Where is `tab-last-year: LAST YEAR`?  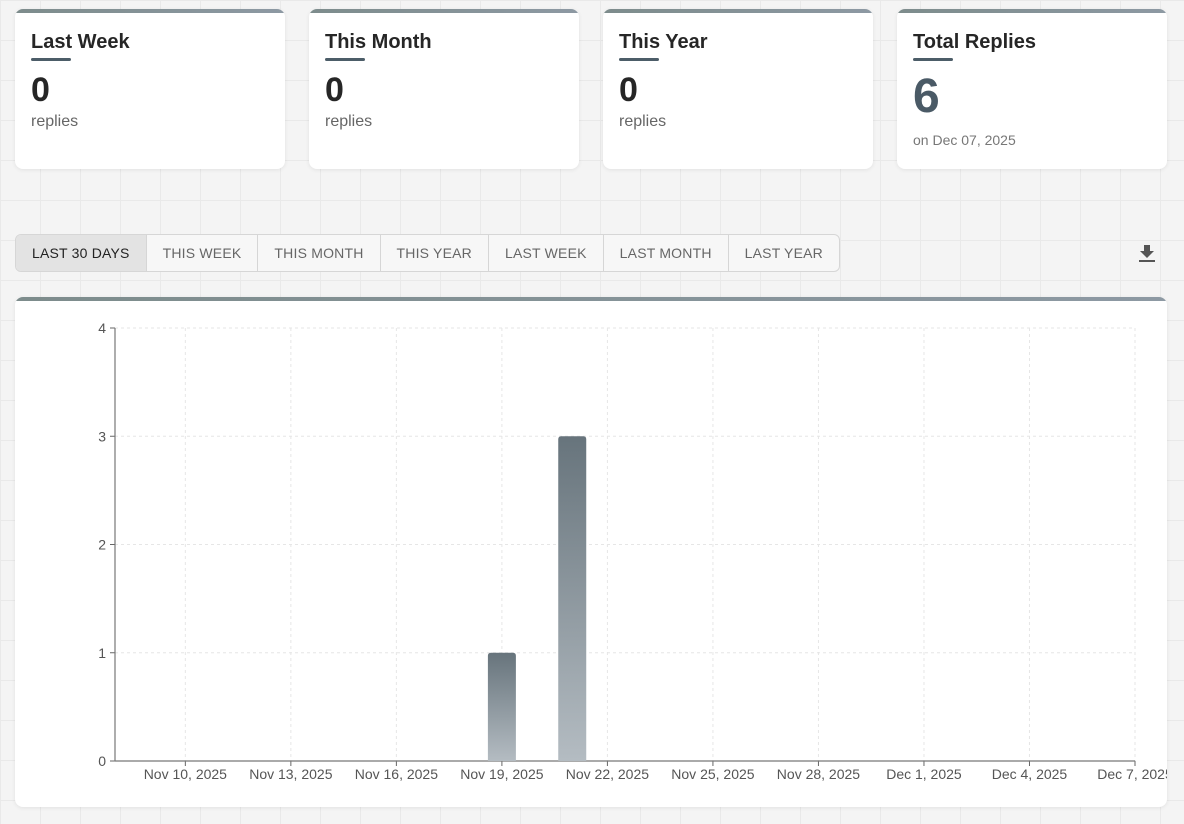
tab-last-year: LAST YEAR is located at coordinates (783, 253).